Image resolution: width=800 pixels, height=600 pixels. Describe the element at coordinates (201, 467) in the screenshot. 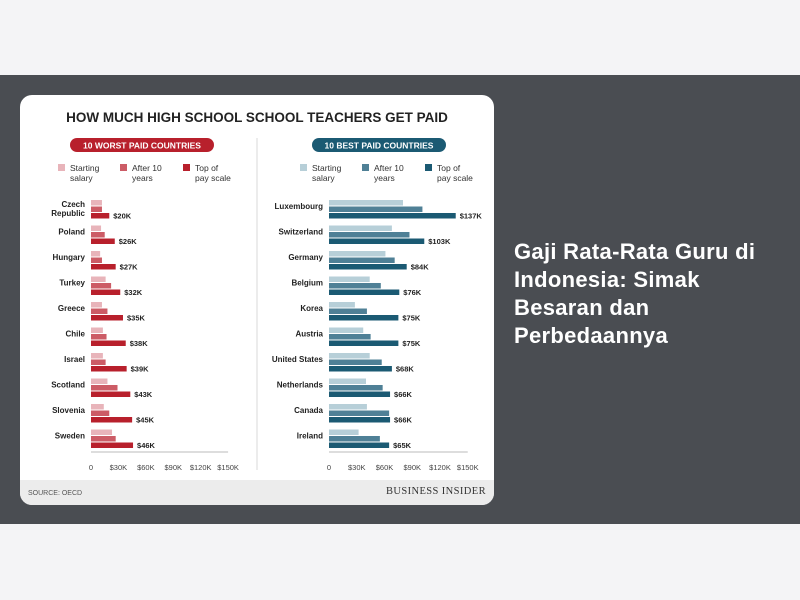

I see `worst-tick-label: $120K` at that location.